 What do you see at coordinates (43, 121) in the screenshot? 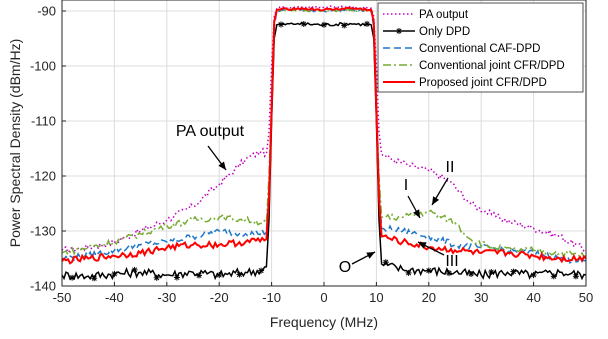
I see `y-tick-label: -110` at bounding box center [43, 121].